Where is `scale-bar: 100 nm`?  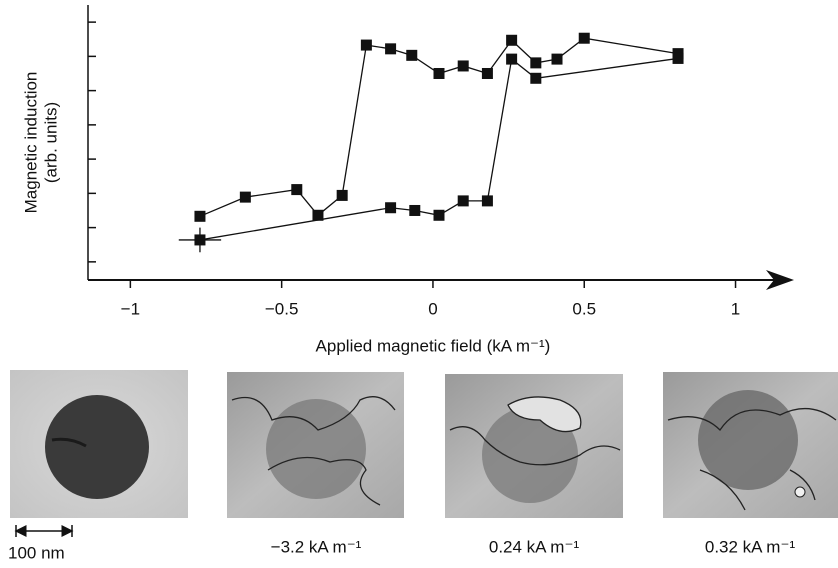
scale-bar: 100 nm is located at coordinates (41, 543).